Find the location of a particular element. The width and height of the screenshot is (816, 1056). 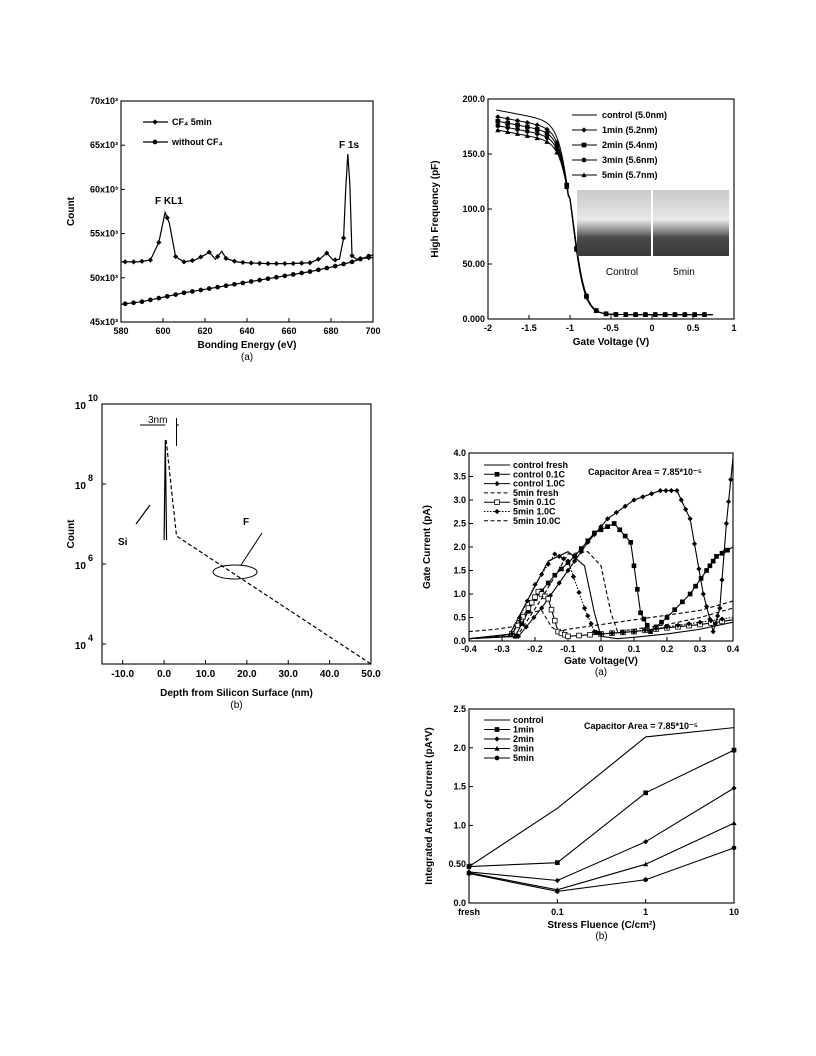

y-tick-exponent: 10 is located at coordinates (93, 398).